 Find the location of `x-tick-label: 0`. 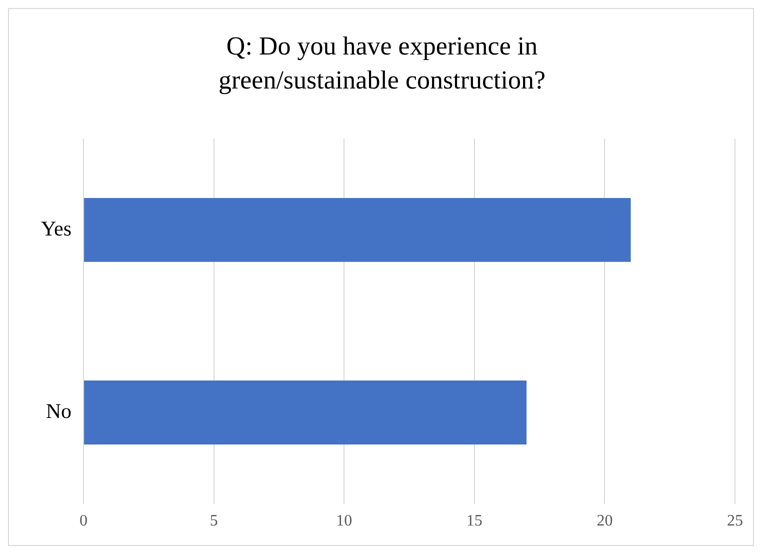

x-tick-label: 0 is located at coordinates (84, 521).